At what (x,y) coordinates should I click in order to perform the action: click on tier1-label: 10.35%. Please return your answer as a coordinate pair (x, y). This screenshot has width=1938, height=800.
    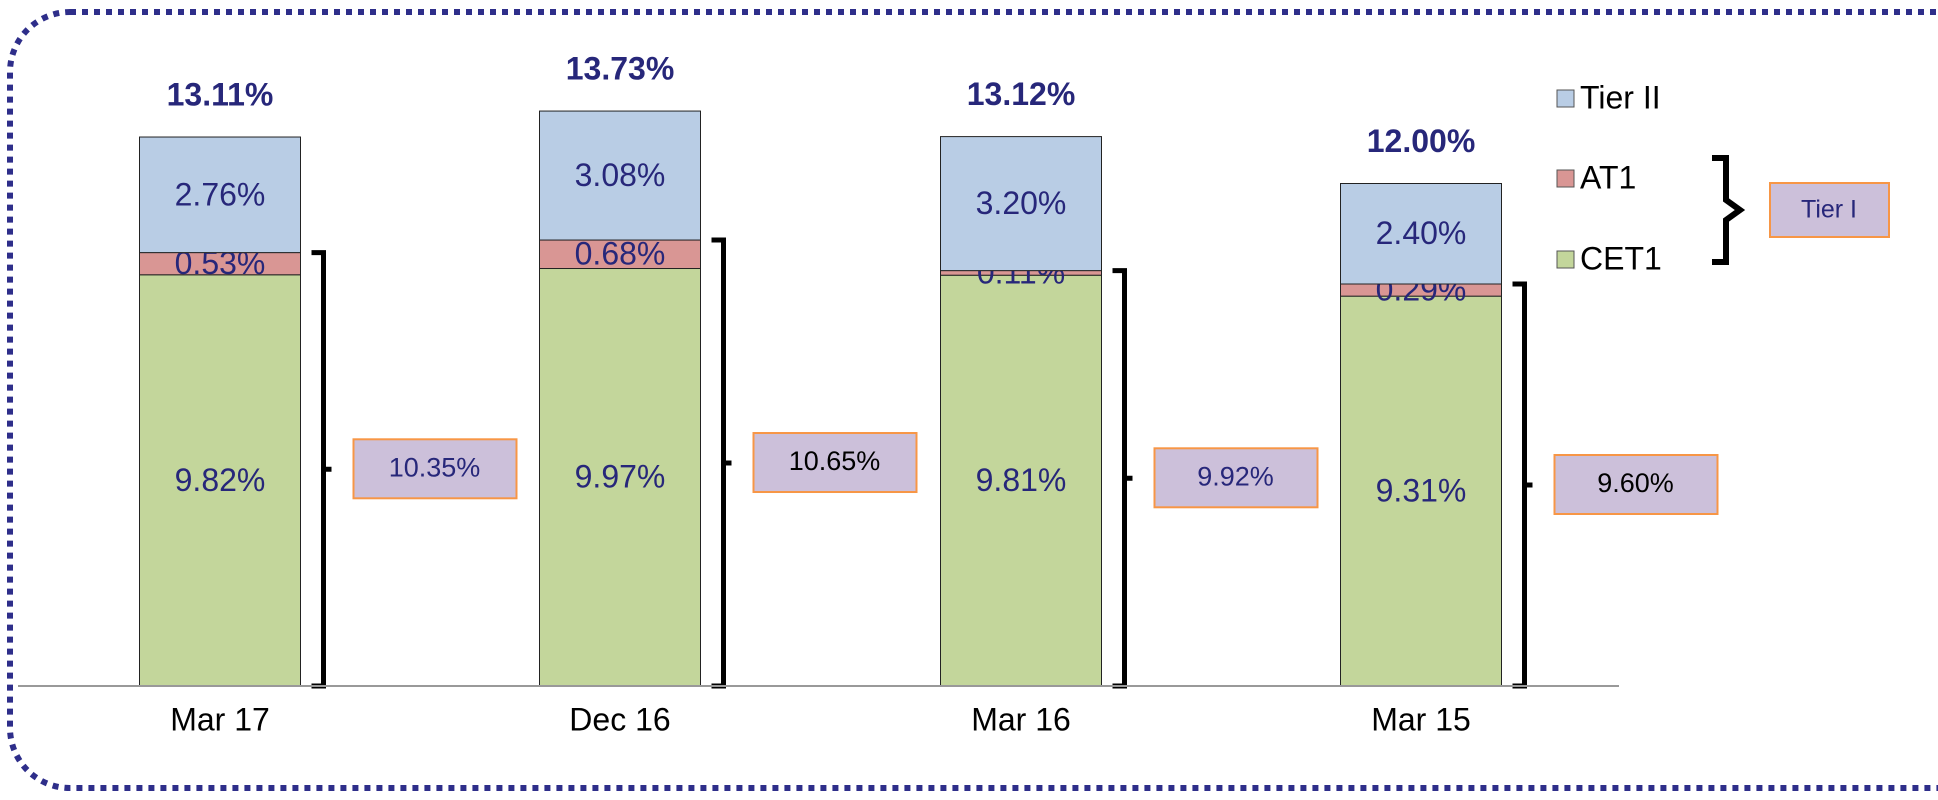
    Looking at the image, I should click on (435, 467).